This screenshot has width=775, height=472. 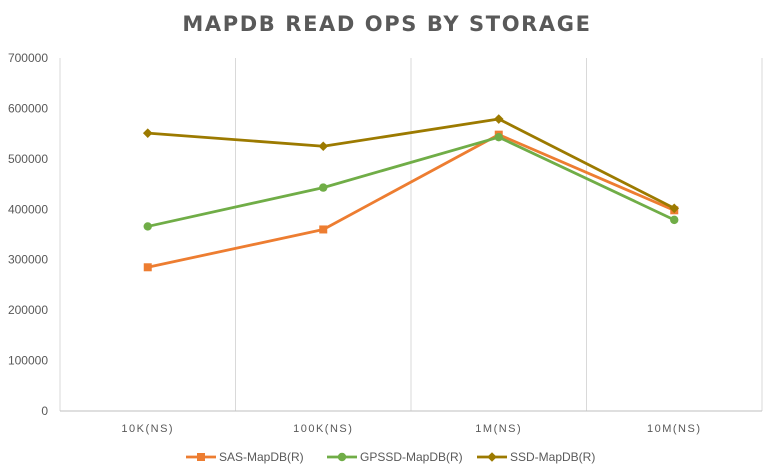 I want to click on y-tick-label: 600000, so click(x=28, y=108).